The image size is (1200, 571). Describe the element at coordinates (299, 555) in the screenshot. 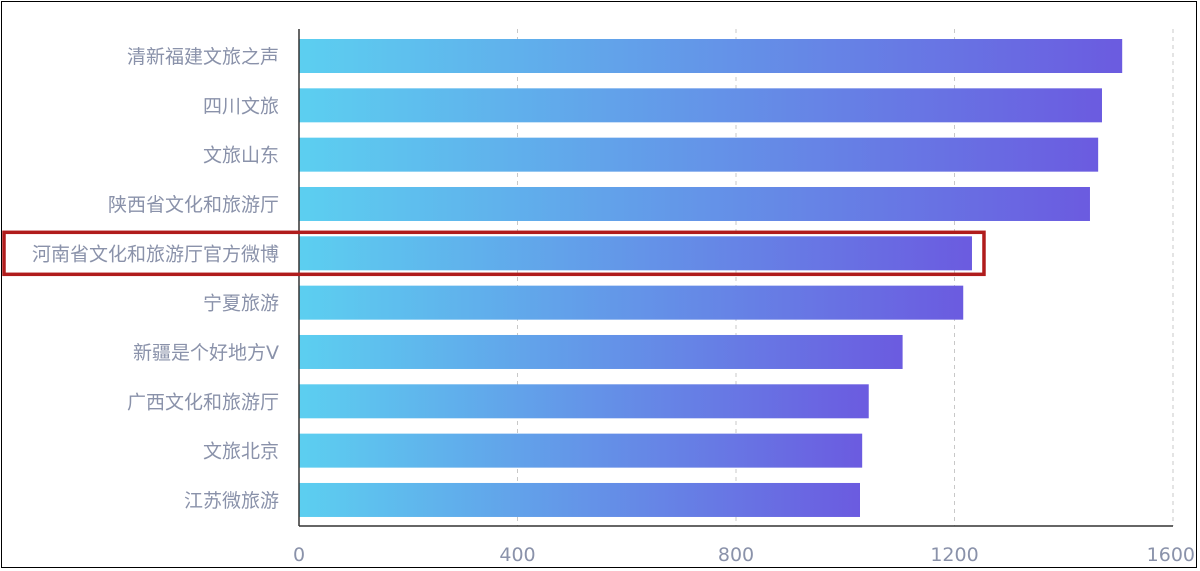

I see `x-tick-label: 0` at that location.